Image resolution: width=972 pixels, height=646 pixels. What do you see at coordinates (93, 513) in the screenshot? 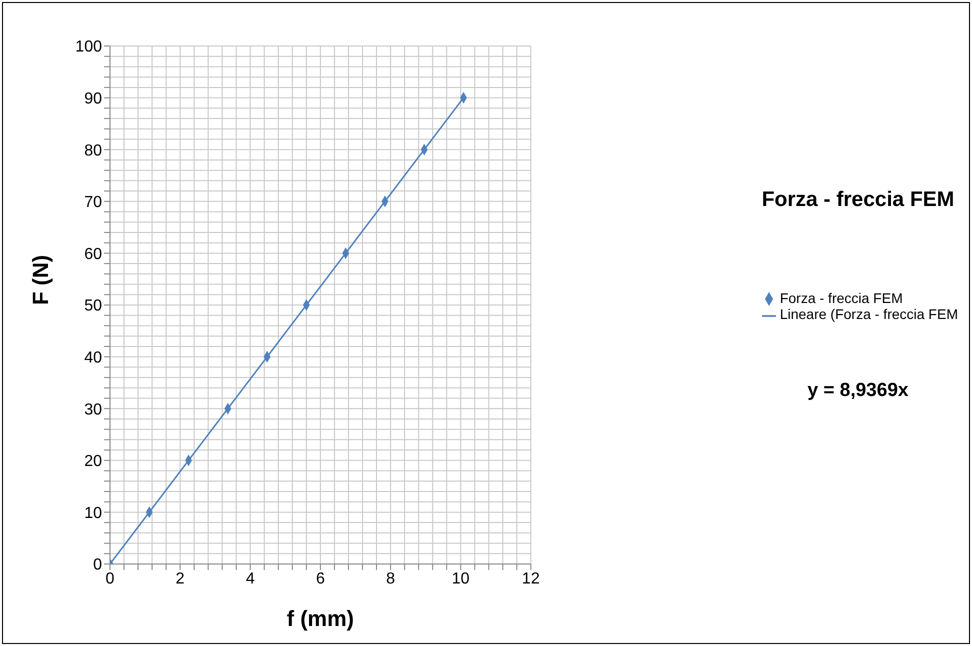
I see `y-tick-label: 10` at bounding box center [93, 513].